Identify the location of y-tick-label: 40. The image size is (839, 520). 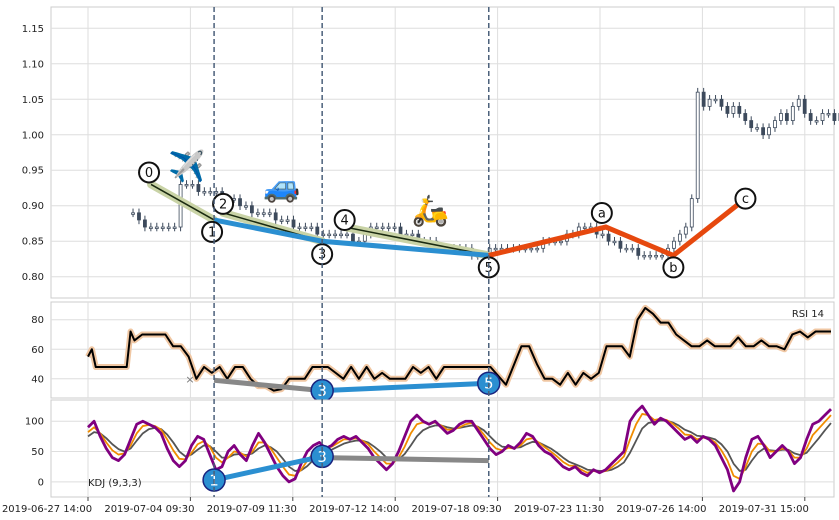
(37, 379).